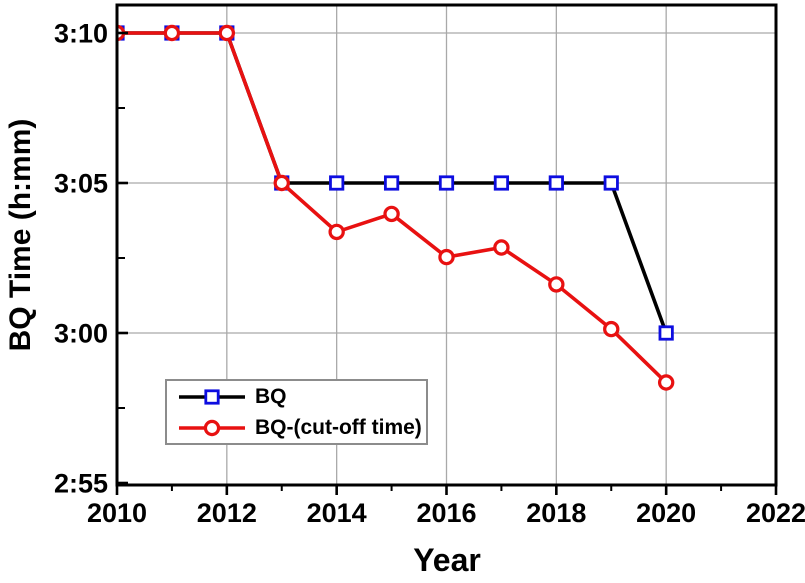 The image size is (805, 583). Describe the element at coordinates (81, 34) in the screenshot. I see `y-tick-label: 3:10` at that location.